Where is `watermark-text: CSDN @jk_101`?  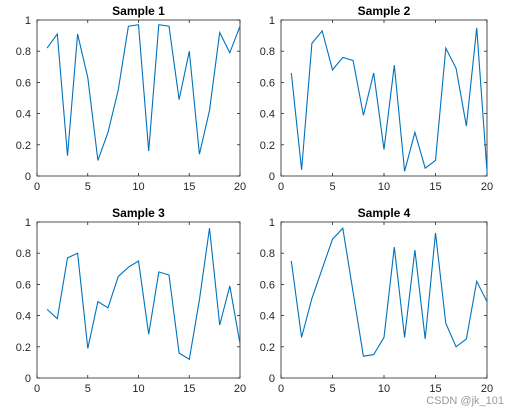
watermark-text: CSDN @jk_101 is located at coordinates (465, 401).